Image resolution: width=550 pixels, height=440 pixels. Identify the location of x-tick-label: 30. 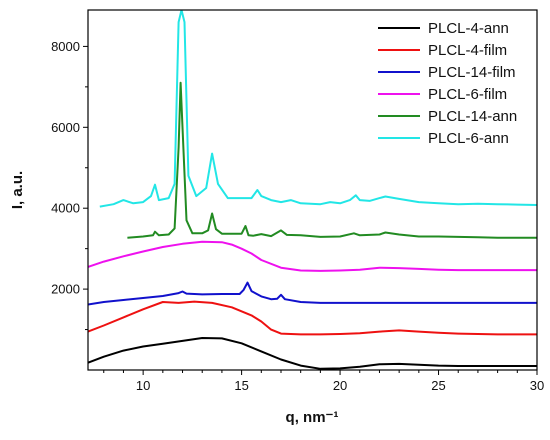
(537, 385).